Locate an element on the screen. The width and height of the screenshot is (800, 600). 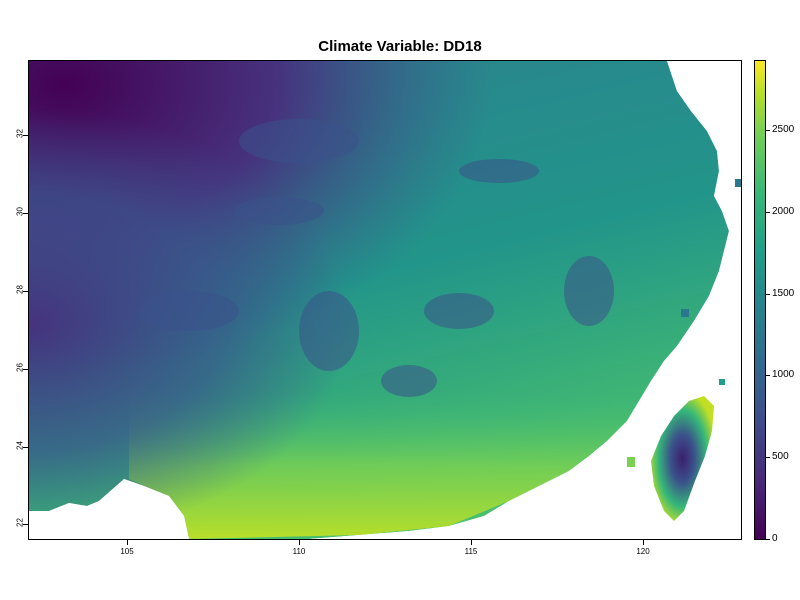
legend-label: 500 is located at coordinates (780, 456).